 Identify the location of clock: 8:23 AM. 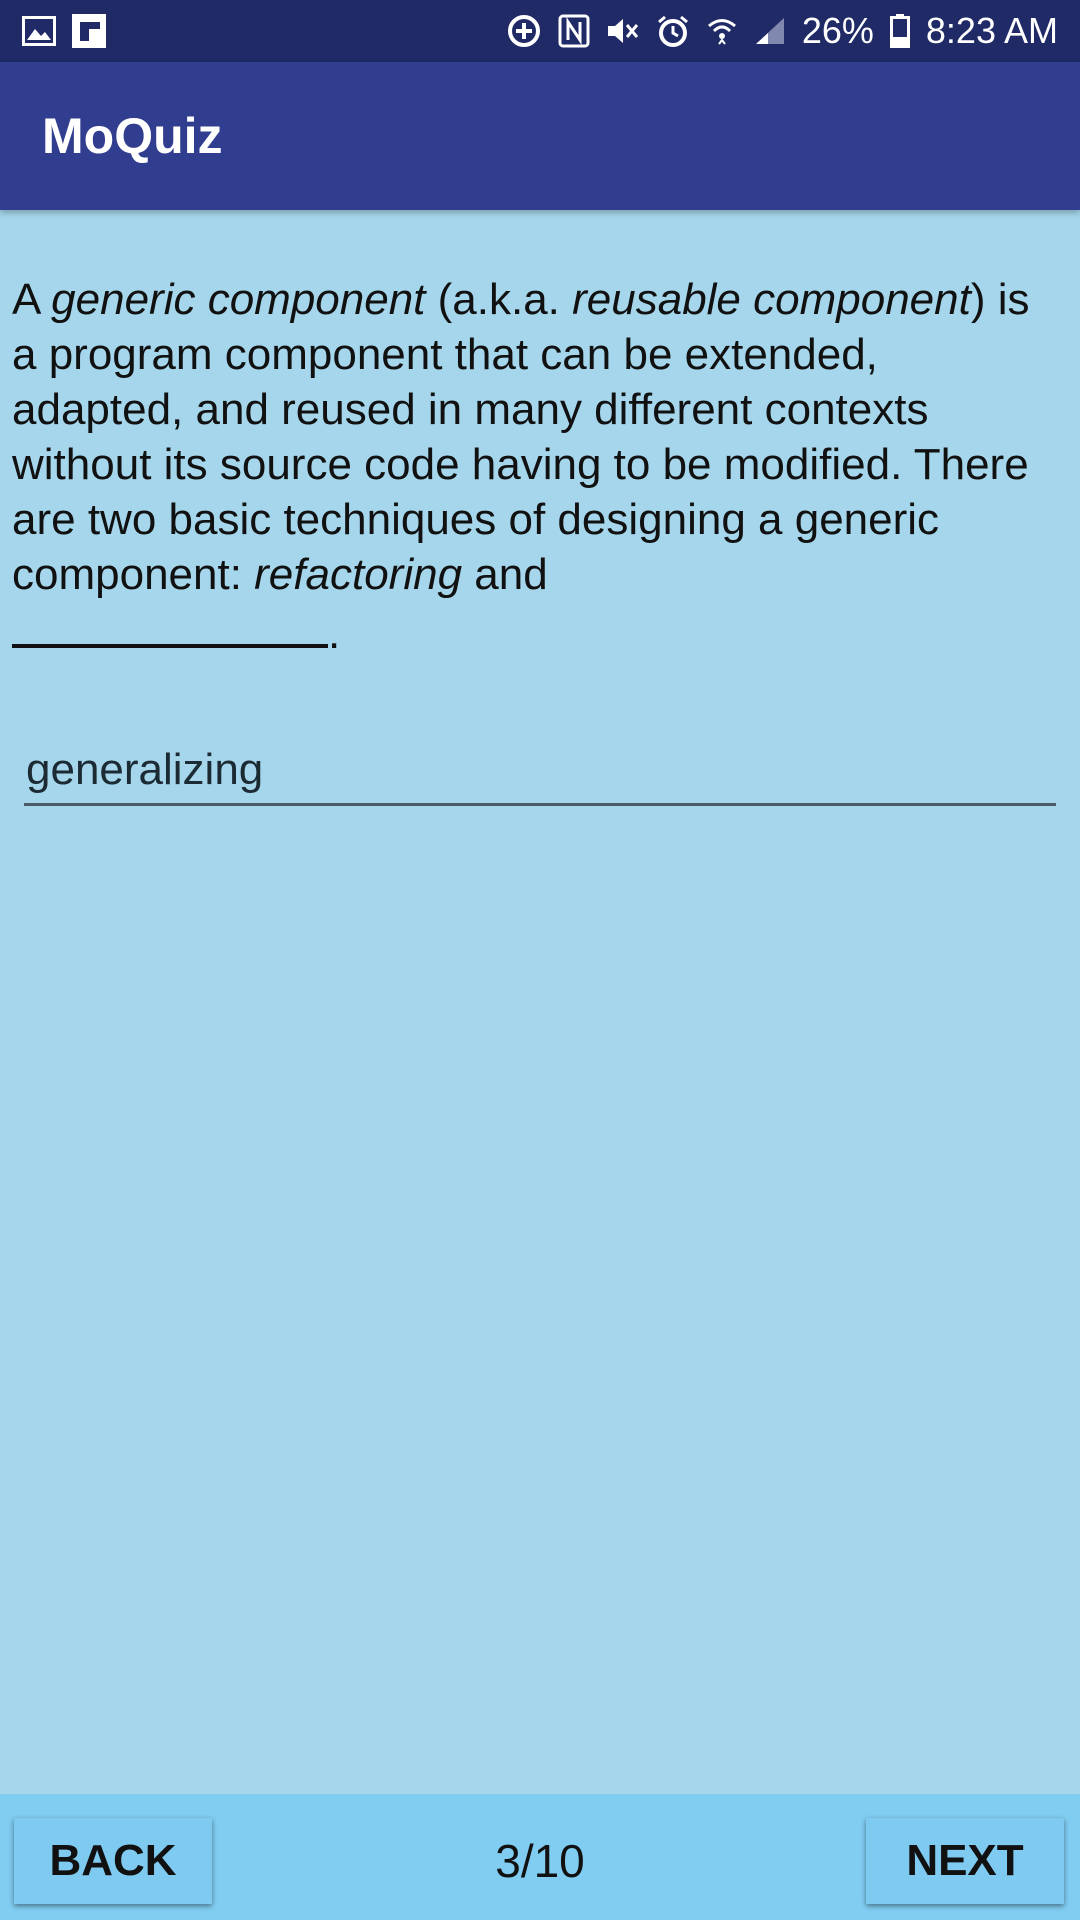
(991, 30).